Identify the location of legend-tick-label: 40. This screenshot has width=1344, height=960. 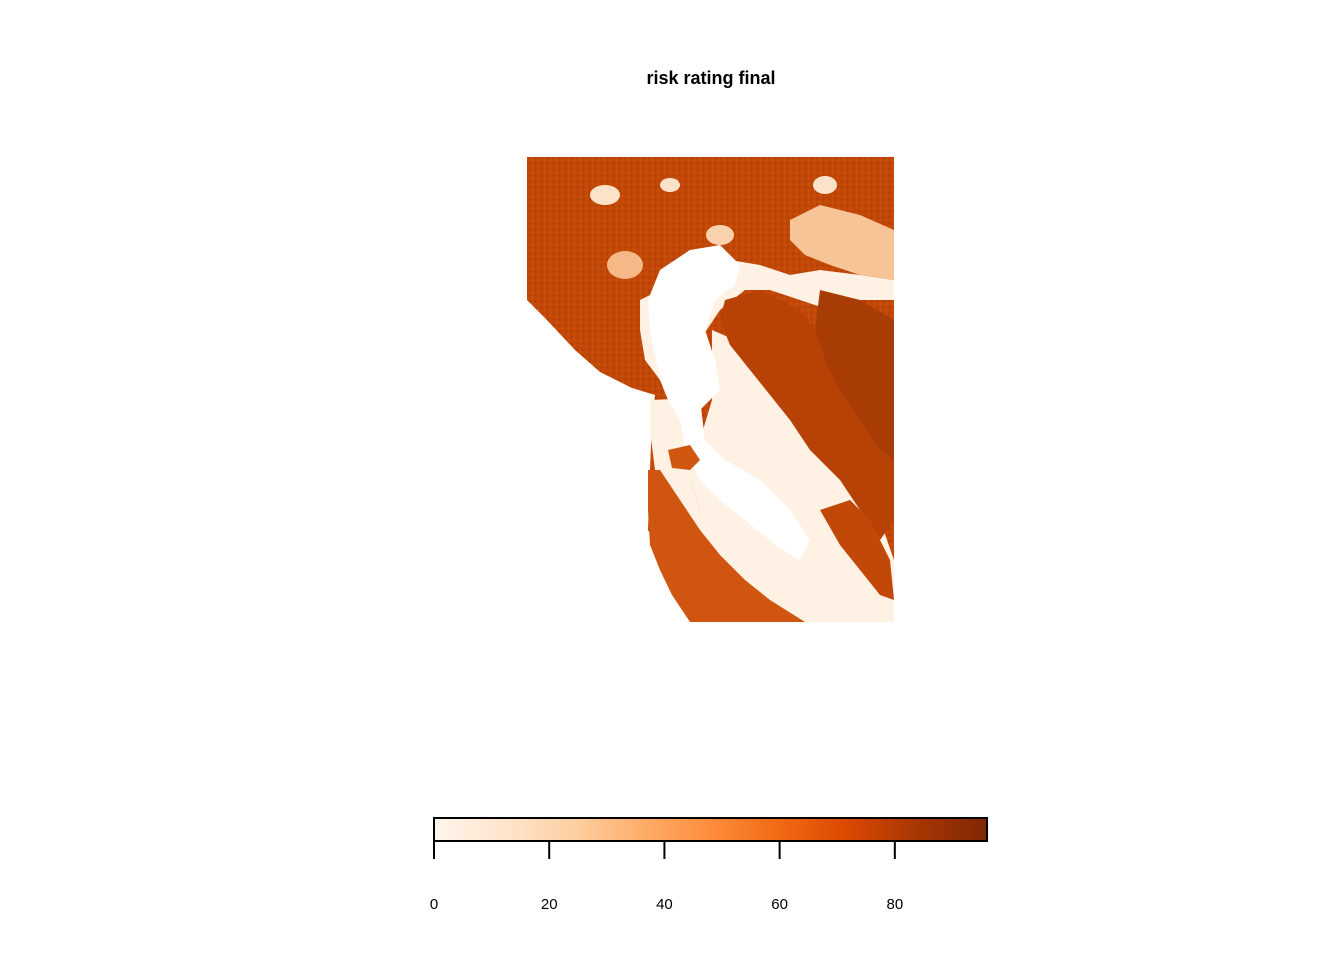
(664, 904).